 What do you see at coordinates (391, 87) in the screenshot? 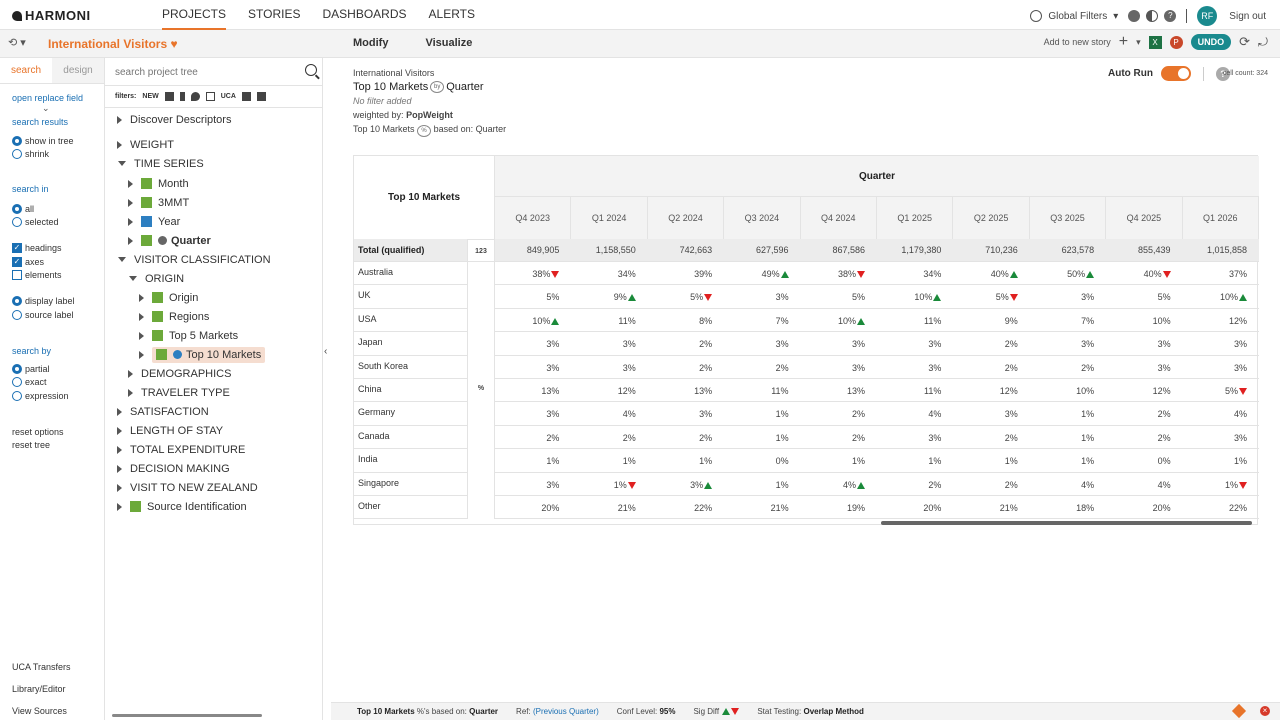
I see `report-title-row: Top 10 Markets` at bounding box center [391, 87].